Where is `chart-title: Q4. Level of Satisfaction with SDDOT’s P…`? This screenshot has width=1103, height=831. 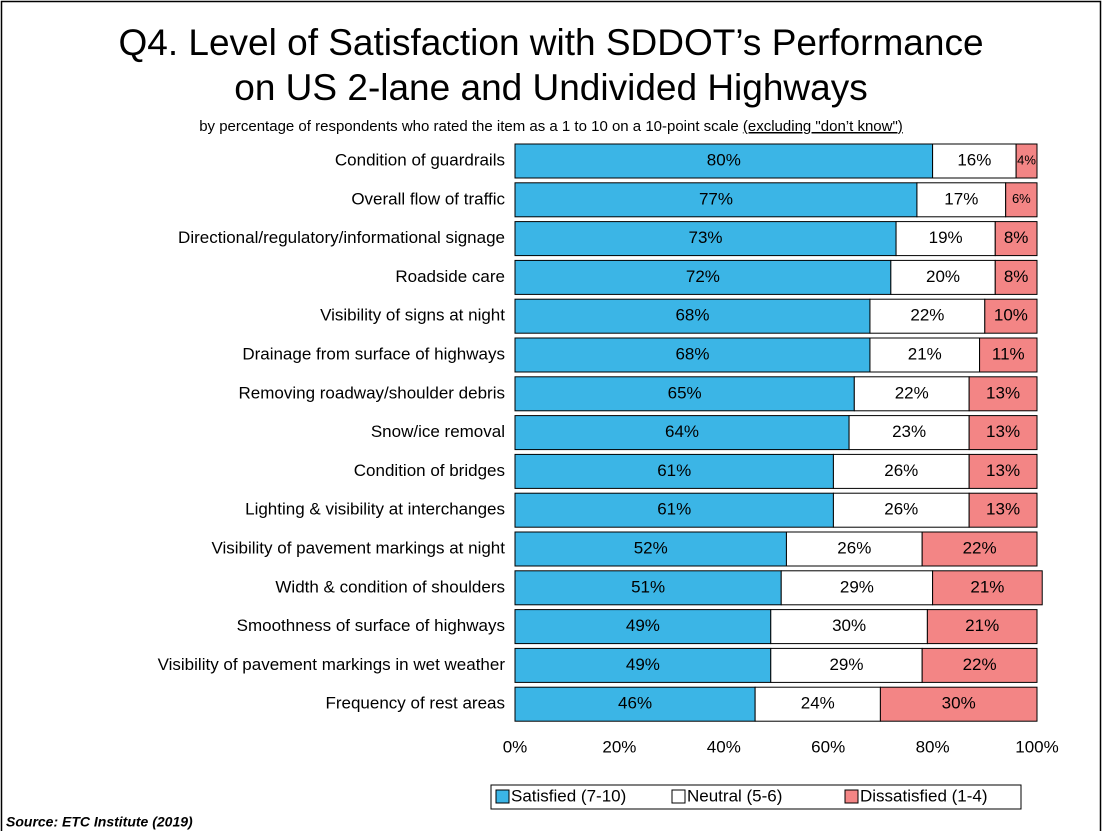
chart-title: Q4. Level of Satisfaction with SDDOT’s P… is located at coordinates (550, 42).